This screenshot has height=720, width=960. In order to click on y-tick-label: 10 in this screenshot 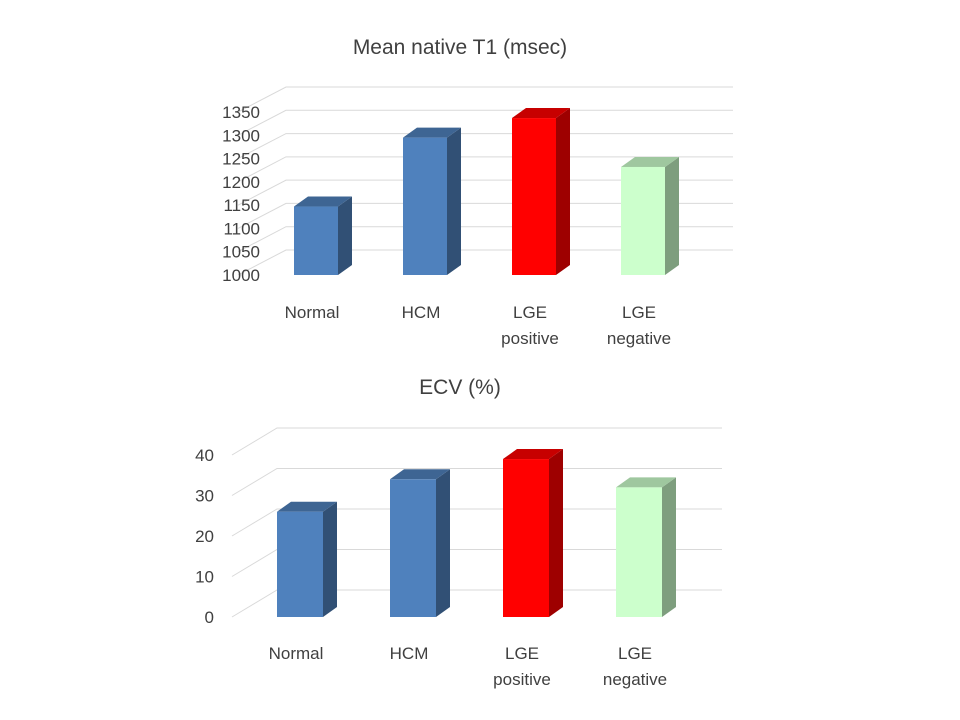, I will do `click(204, 577)`.